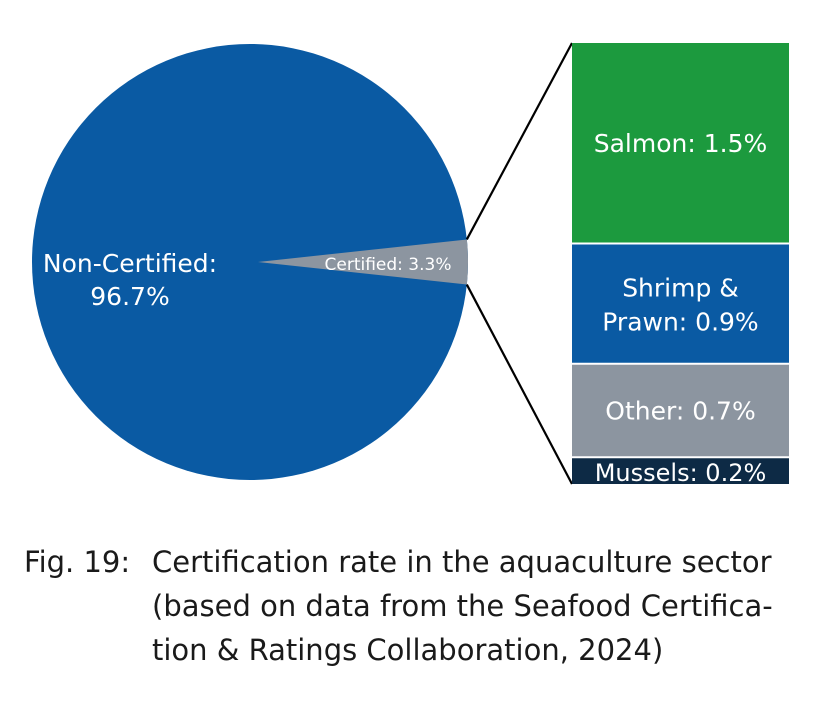 The image size is (822, 708). Describe the element at coordinates (681, 473) in the screenshot. I see `mussels-label: Mussels: 0.2%` at that location.